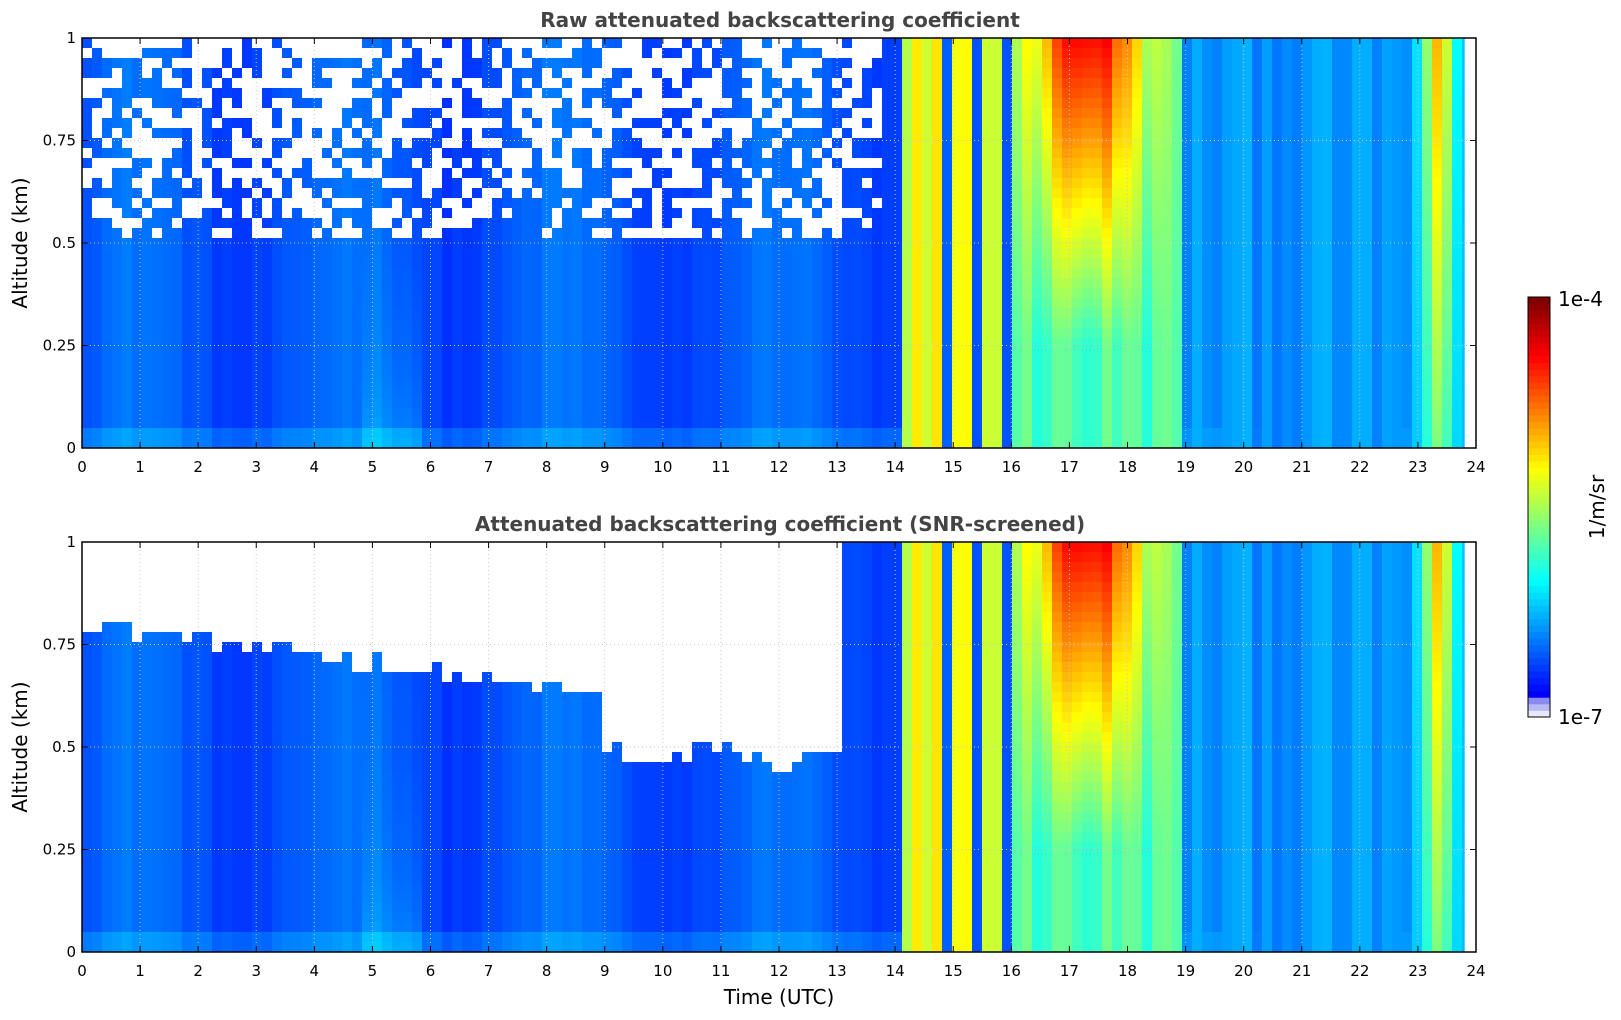  What do you see at coordinates (64, 243) in the screenshot?
I see `y-tick-label: 0.5` at bounding box center [64, 243].